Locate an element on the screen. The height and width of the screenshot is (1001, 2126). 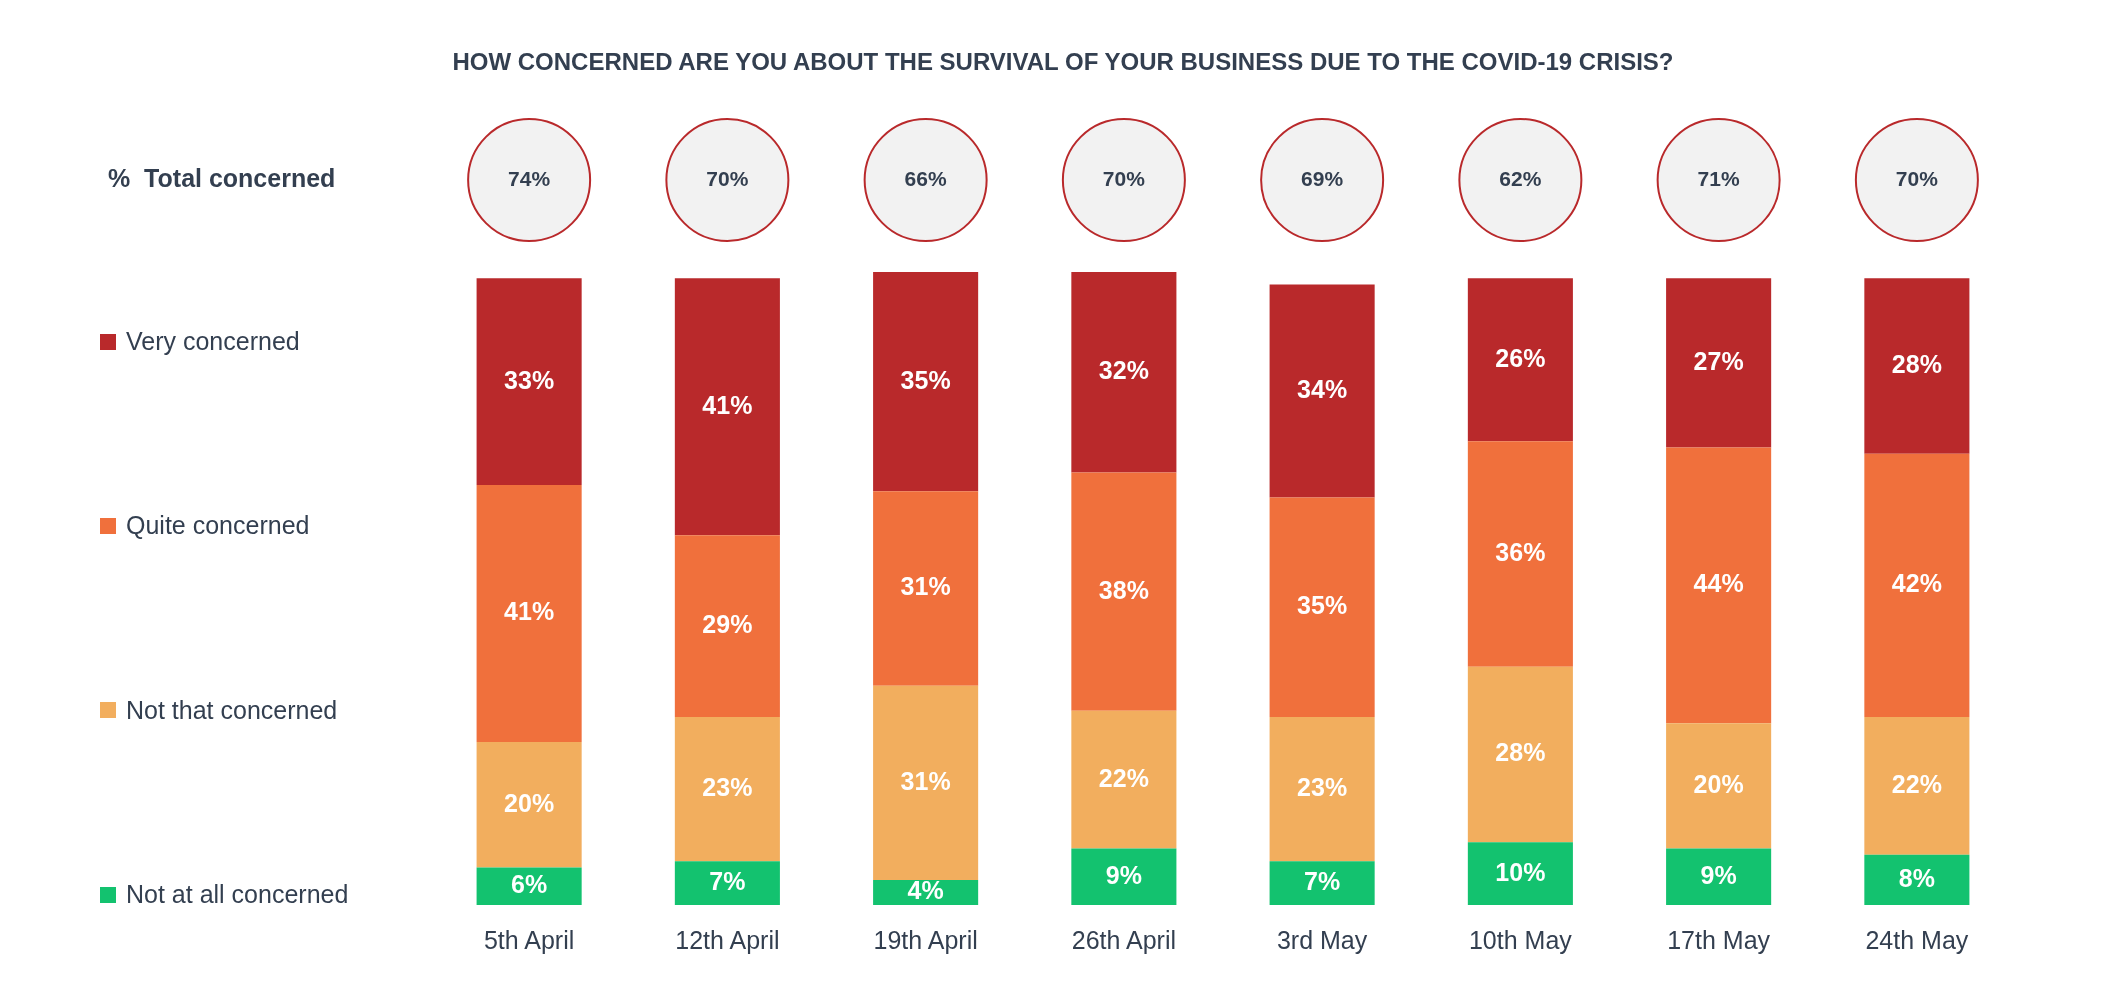
data-label: 38% is located at coordinates (1123, 589).